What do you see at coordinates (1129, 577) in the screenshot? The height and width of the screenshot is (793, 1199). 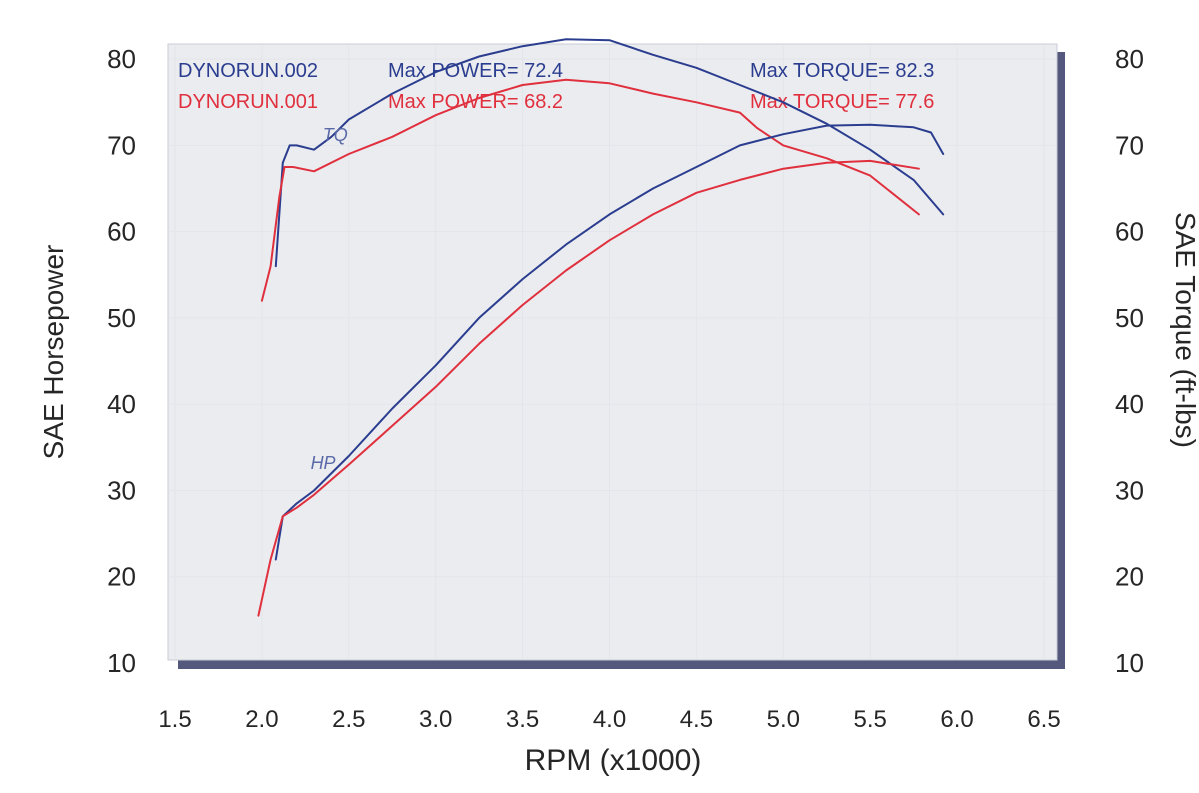 I see `y-tick-label-right: 20` at bounding box center [1129, 577].